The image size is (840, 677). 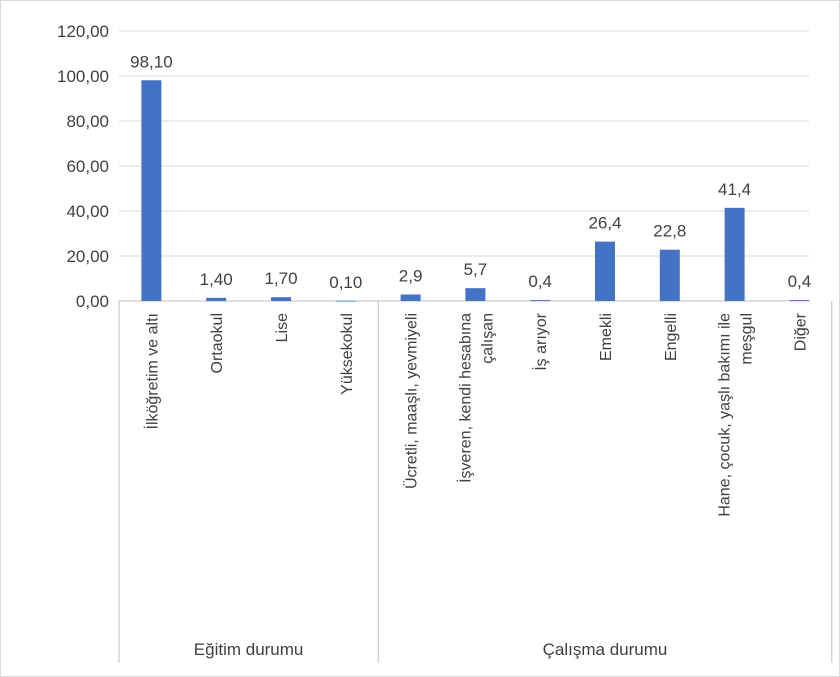 What do you see at coordinates (725, 415) in the screenshot?
I see `category-label-line: Hane, çocuk, yaşlı bakımı ile` at bounding box center [725, 415].